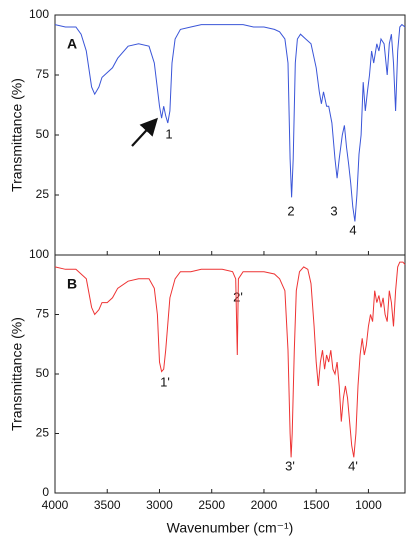 The width and height of the screenshot is (412, 550). What do you see at coordinates (333, 210) in the screenshot?
I see `peak-label: 3` at bounding box center [333, 210].